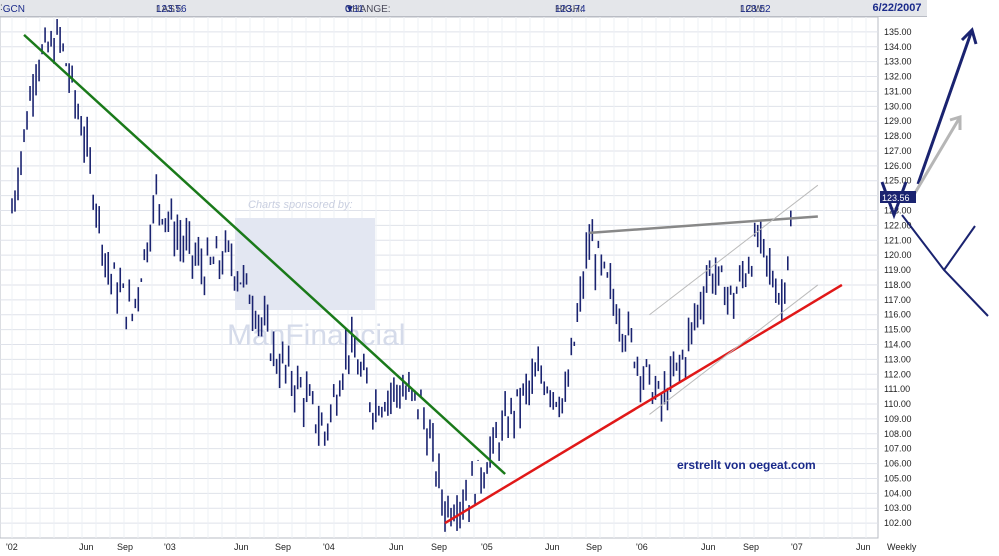  Describe the element at coordinates (170, 547) in the screenshot. I see `x-tick-label: '03` at that location.